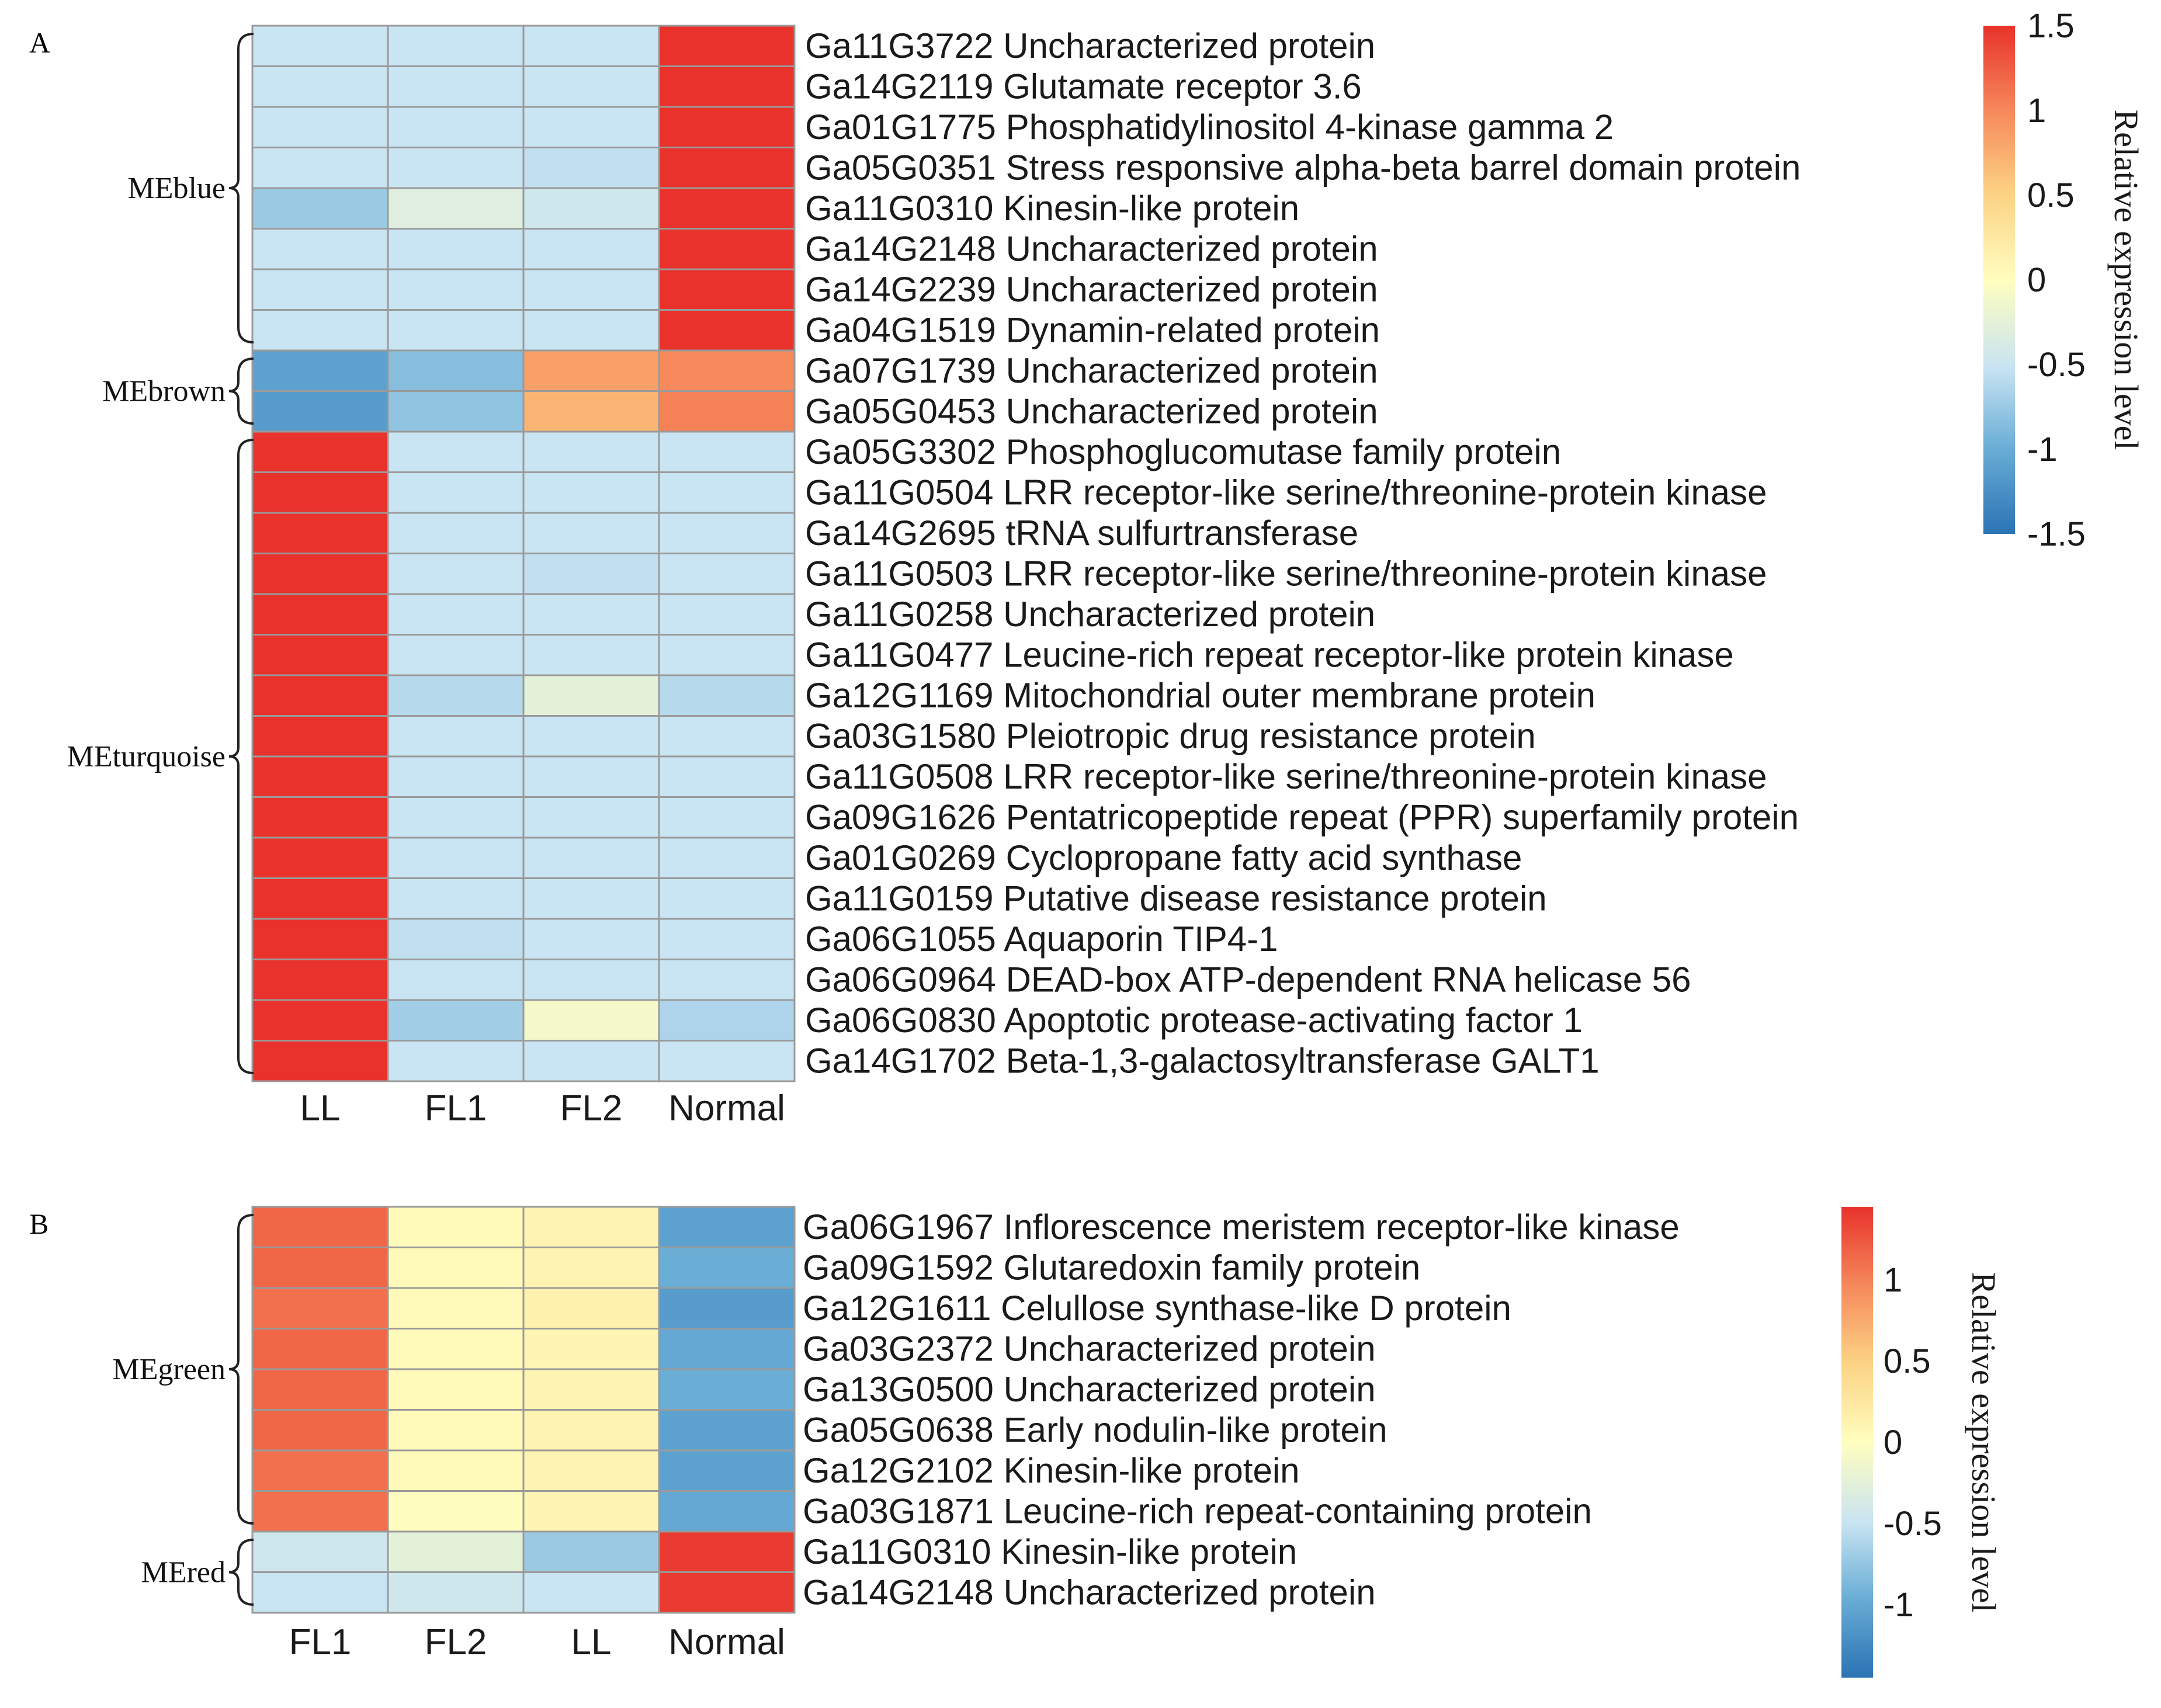 This screenshot has height=1708, width=2161. Describe the element at coordinates (320, 1642) in the screenshot. I see `column-label: FL1` at that location.